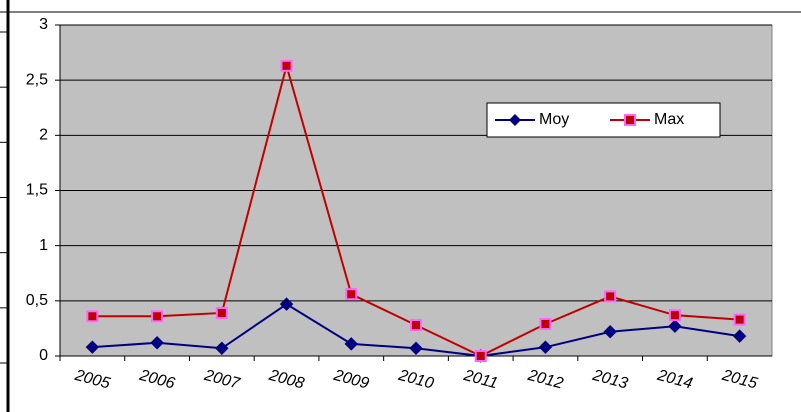 Image resolution: width=801 pixels, height=412 pixels. I want to click on legend-label: Moy, so click(554, 119).